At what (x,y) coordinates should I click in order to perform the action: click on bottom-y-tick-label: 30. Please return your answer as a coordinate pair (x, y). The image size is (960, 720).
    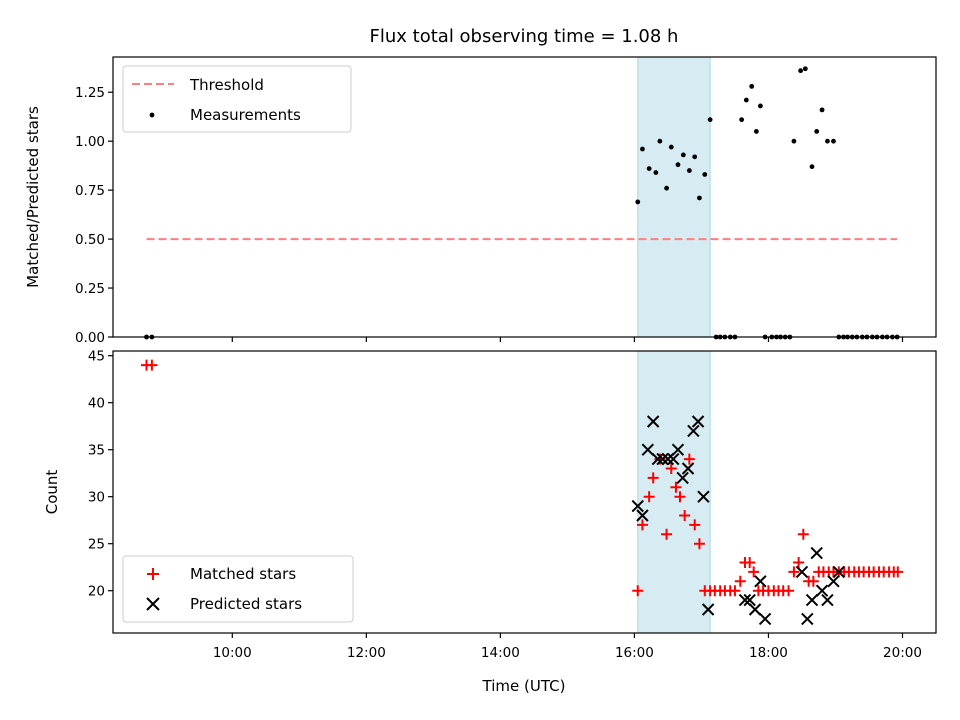
    Looking at the image, I should click on (96, 498).